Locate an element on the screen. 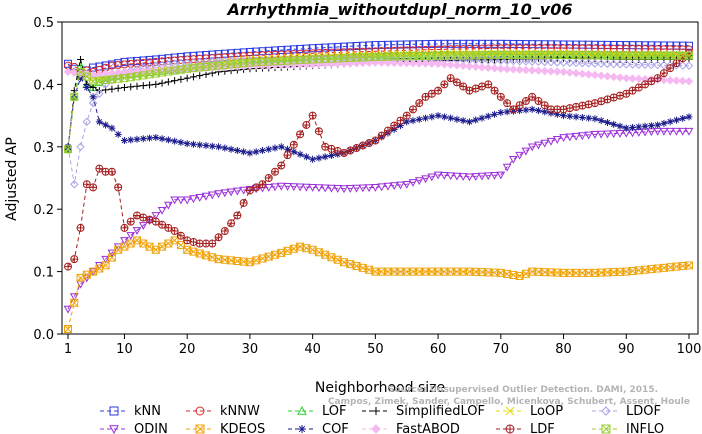 The width and height of the screenshot is (702, 434). legend-label: LDF is located at coordinates (542, 428).